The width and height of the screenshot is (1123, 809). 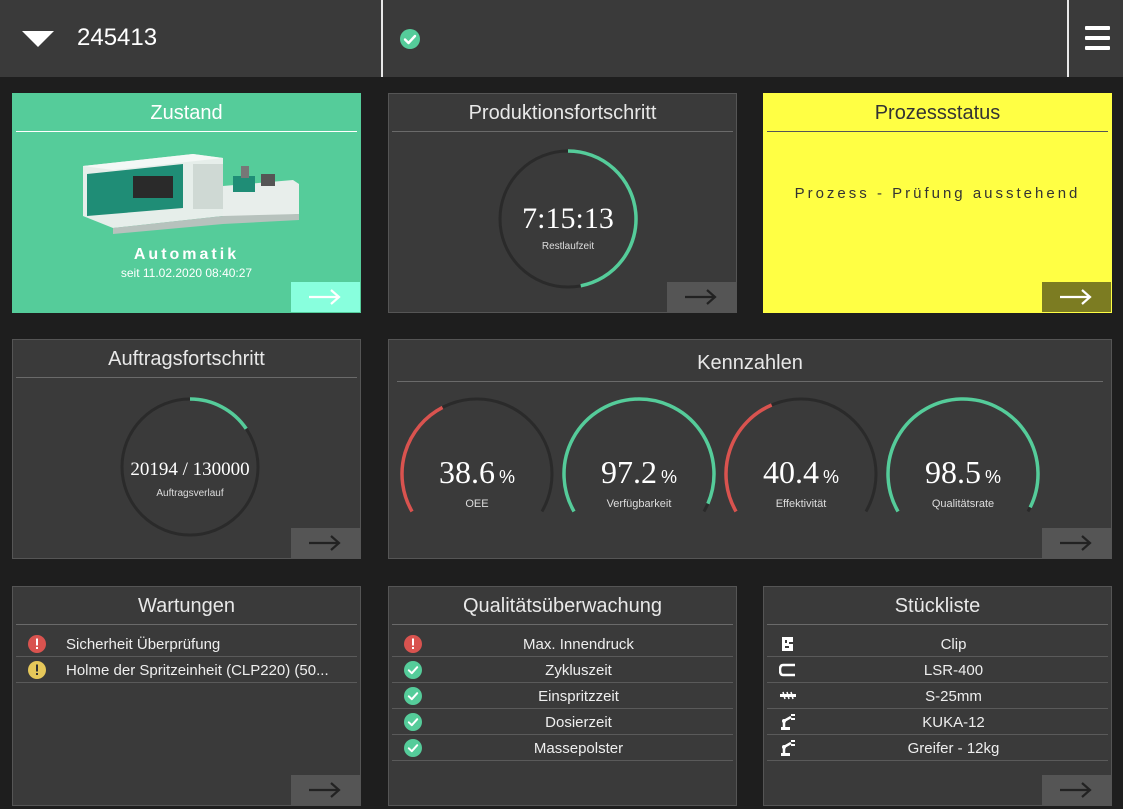 What do you see at coordinates (190, 493) in the screenshot?
I see `order-progress-label: Auftragsverlauf` at bounding box center [190, 493].